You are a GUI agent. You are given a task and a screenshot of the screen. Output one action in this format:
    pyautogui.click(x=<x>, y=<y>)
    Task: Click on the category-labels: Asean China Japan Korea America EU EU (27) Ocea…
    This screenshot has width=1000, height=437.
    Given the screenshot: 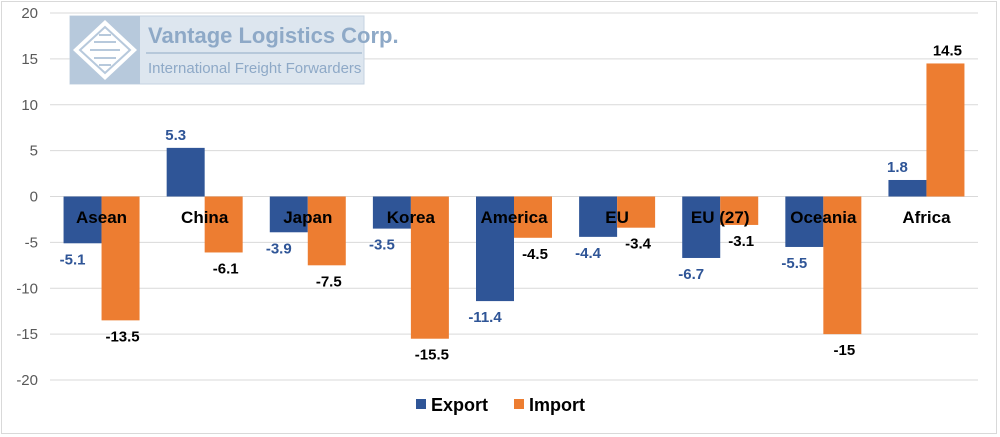 What is the action you would take?
    pyautogui.click(x=513, y=217)
    